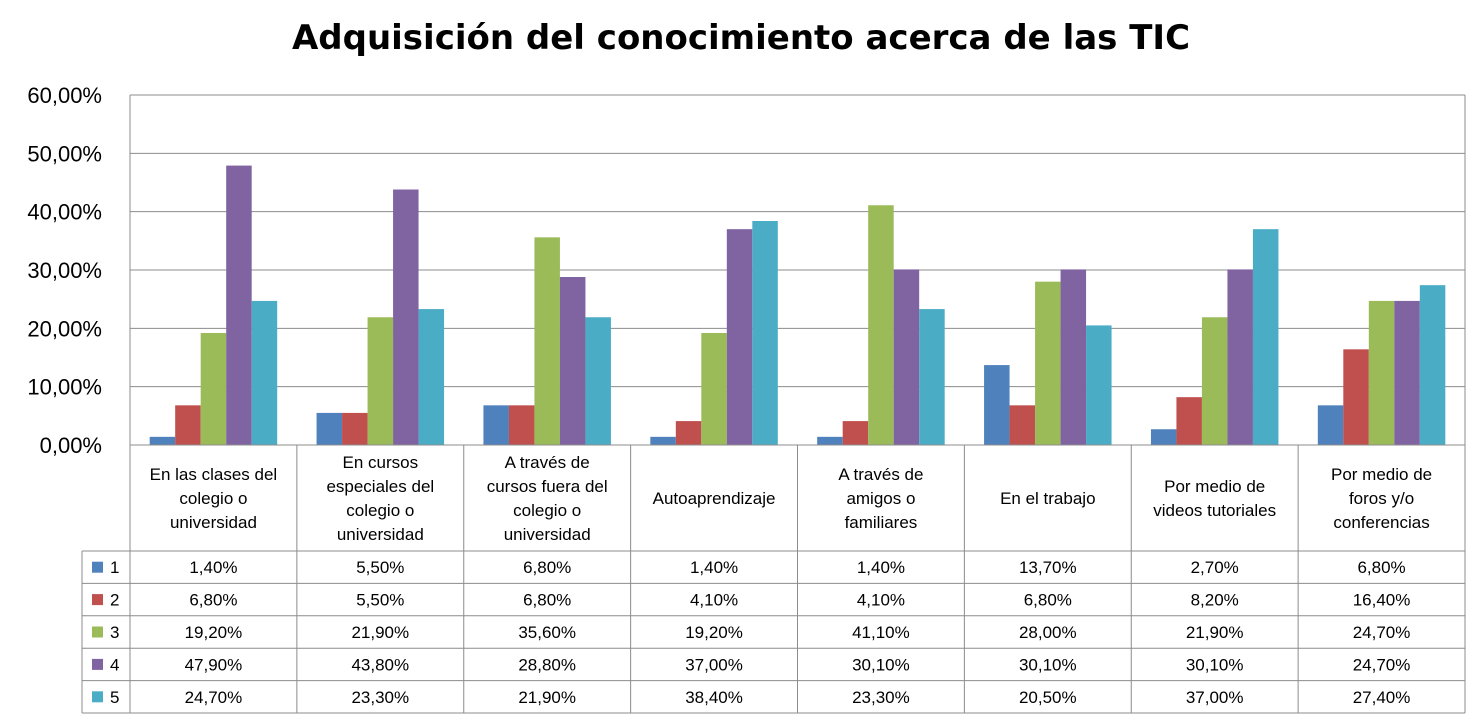 This screenshot has height=726, width=1482. What do you see at coordinates (547, 632) in the screenshot?
I see `data-label: 35,60%` at bounding box center [547, 632].